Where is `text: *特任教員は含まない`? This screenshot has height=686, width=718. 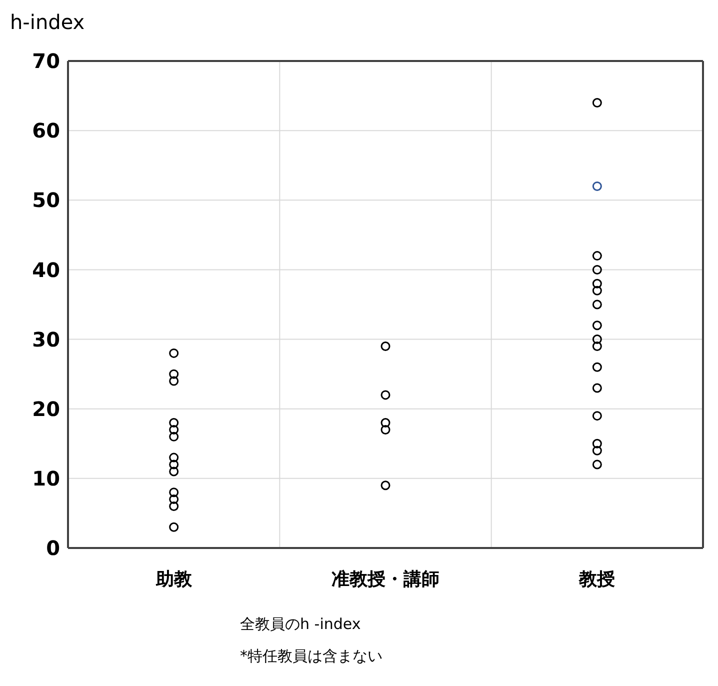
text: *特任教員は含まない is located at coordinates (312, 656).